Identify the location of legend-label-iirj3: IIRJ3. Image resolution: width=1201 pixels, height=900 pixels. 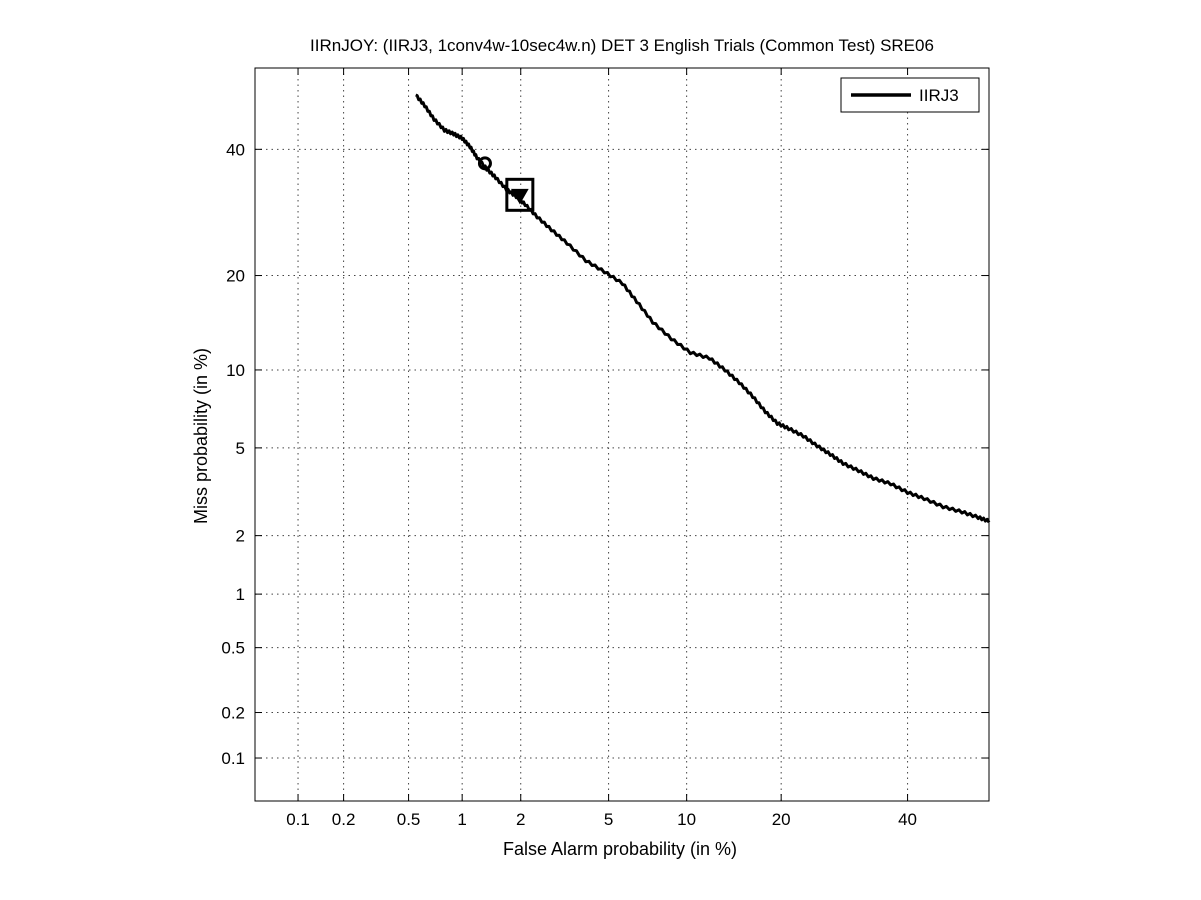
(939, 95).